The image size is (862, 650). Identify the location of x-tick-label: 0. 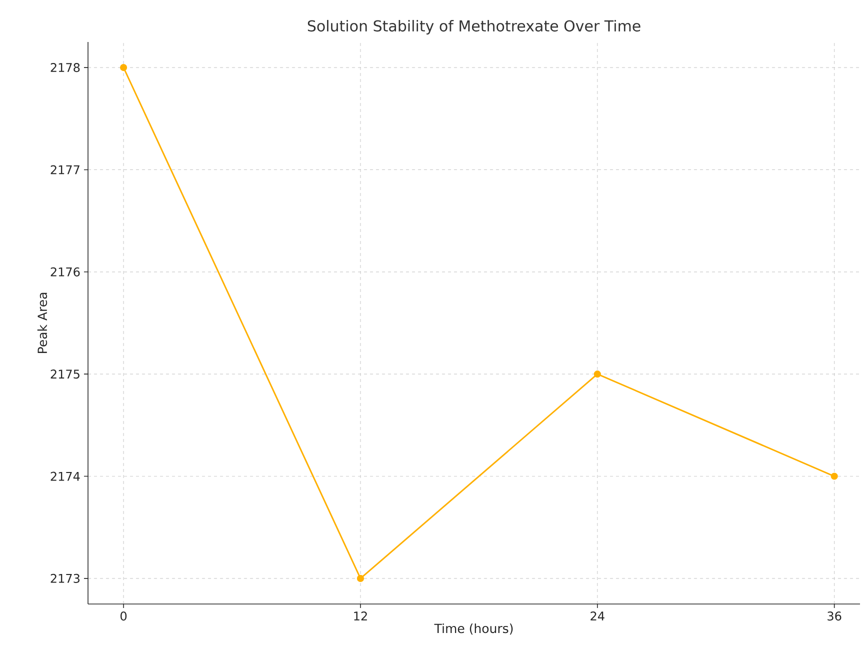
(123, 616).